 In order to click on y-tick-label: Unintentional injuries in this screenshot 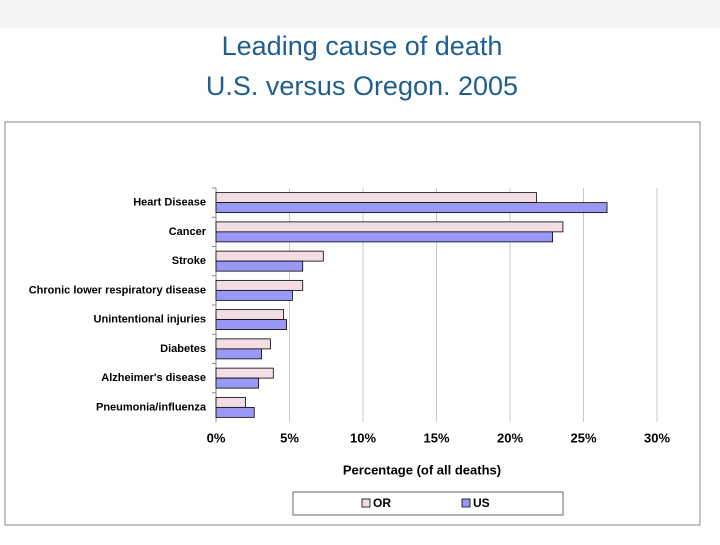, I will do `click(150, 320)`.